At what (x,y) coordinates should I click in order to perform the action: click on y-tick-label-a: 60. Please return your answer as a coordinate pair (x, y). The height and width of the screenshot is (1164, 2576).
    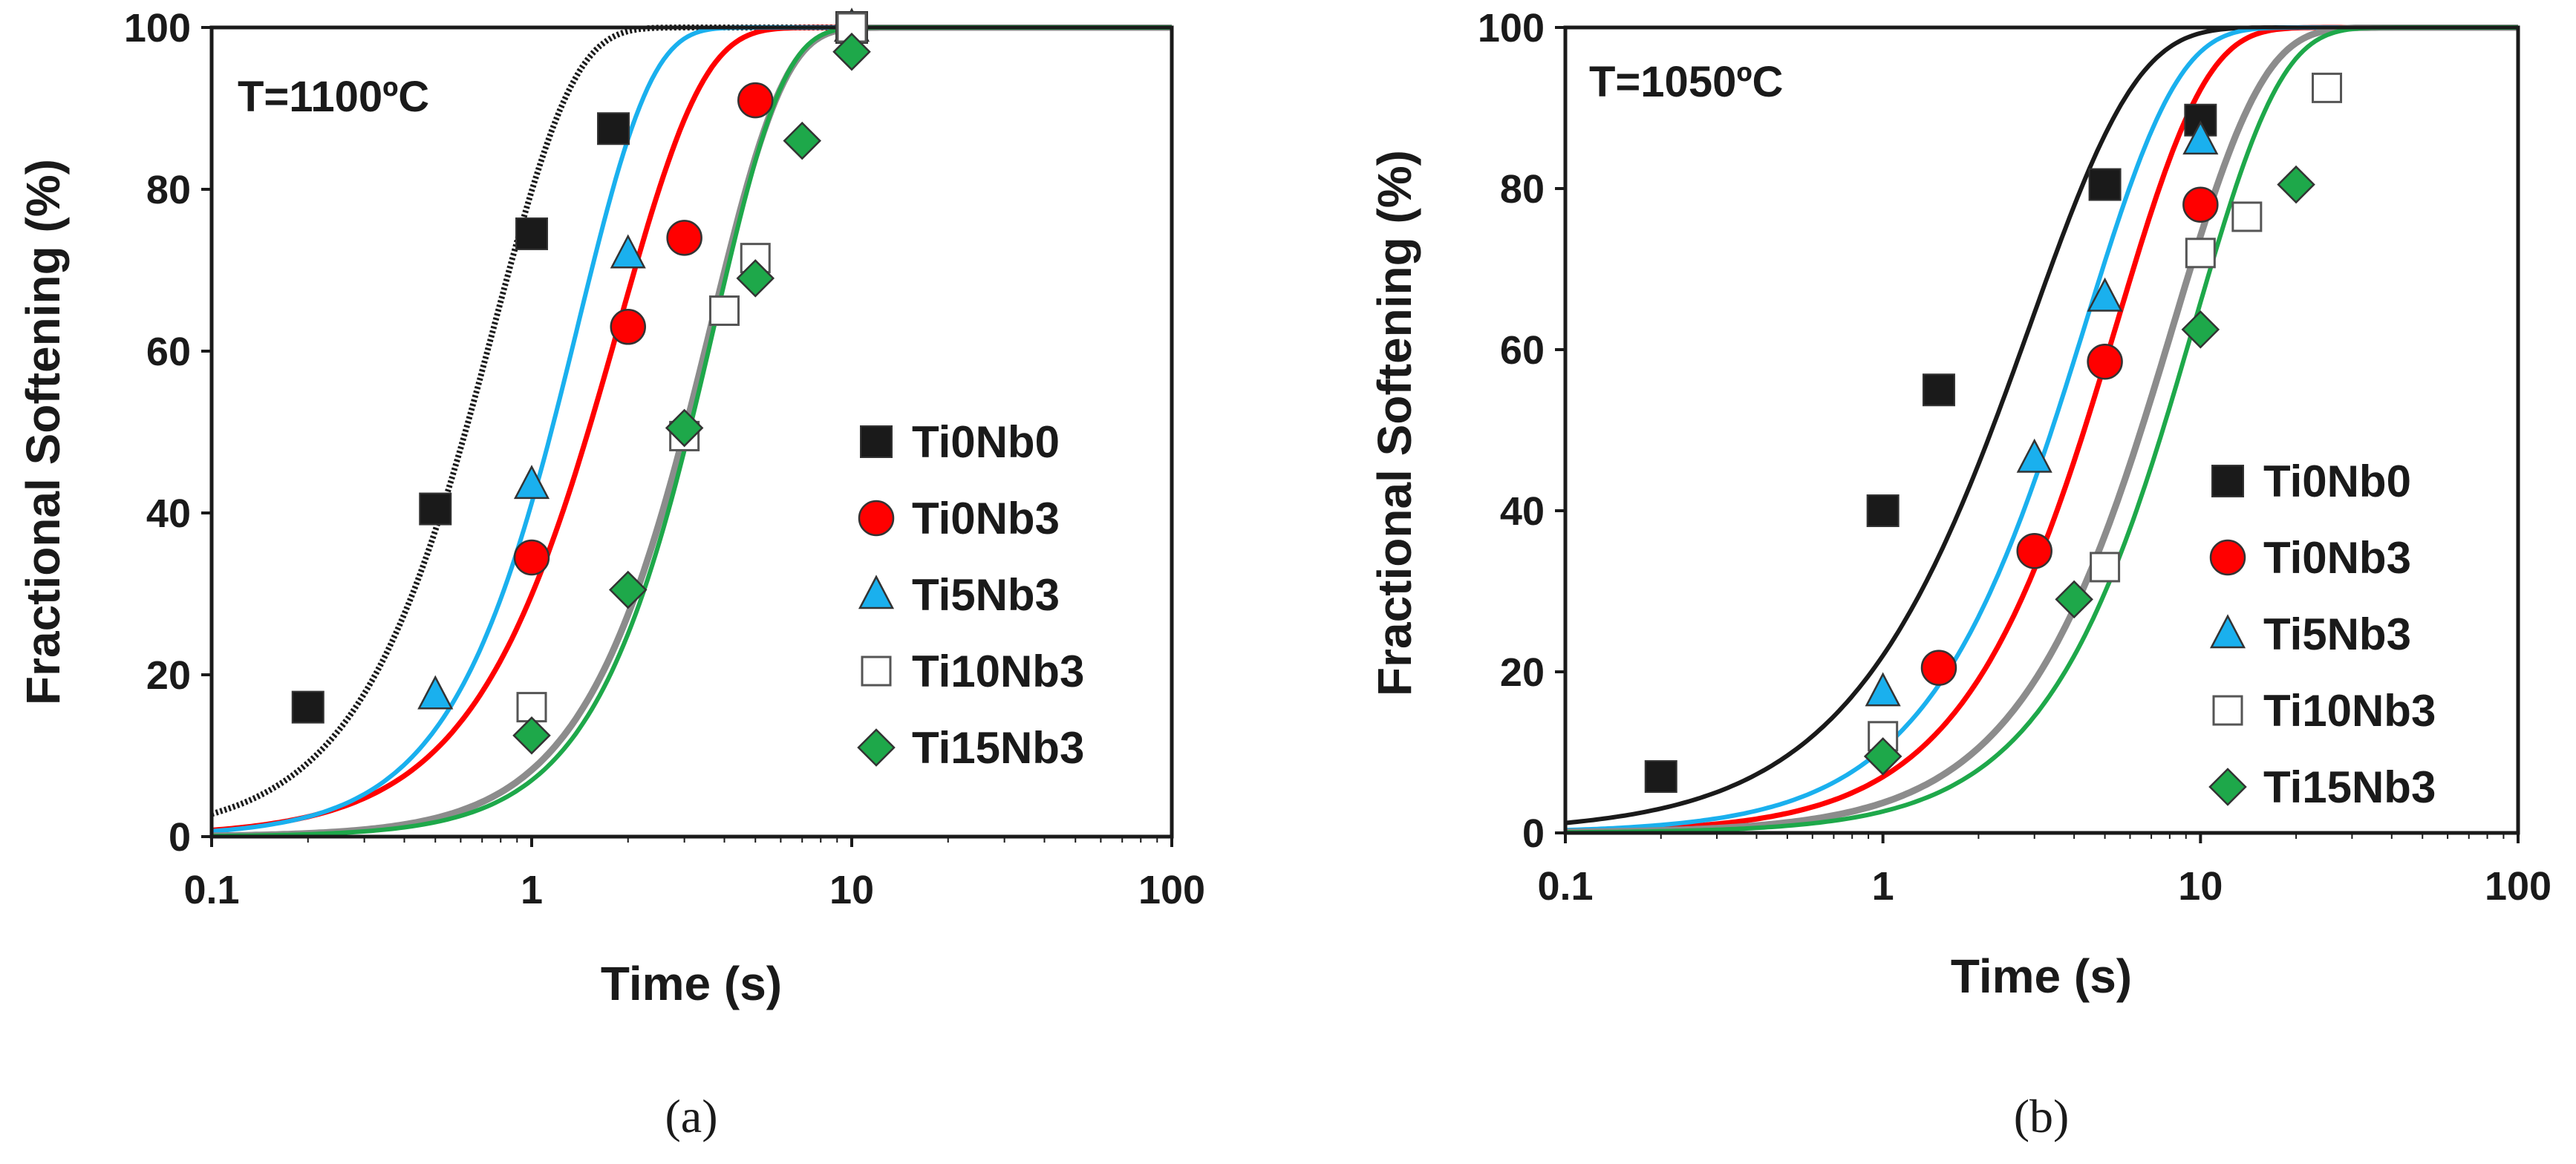
    Looking at the image, I should click on (168, 352).